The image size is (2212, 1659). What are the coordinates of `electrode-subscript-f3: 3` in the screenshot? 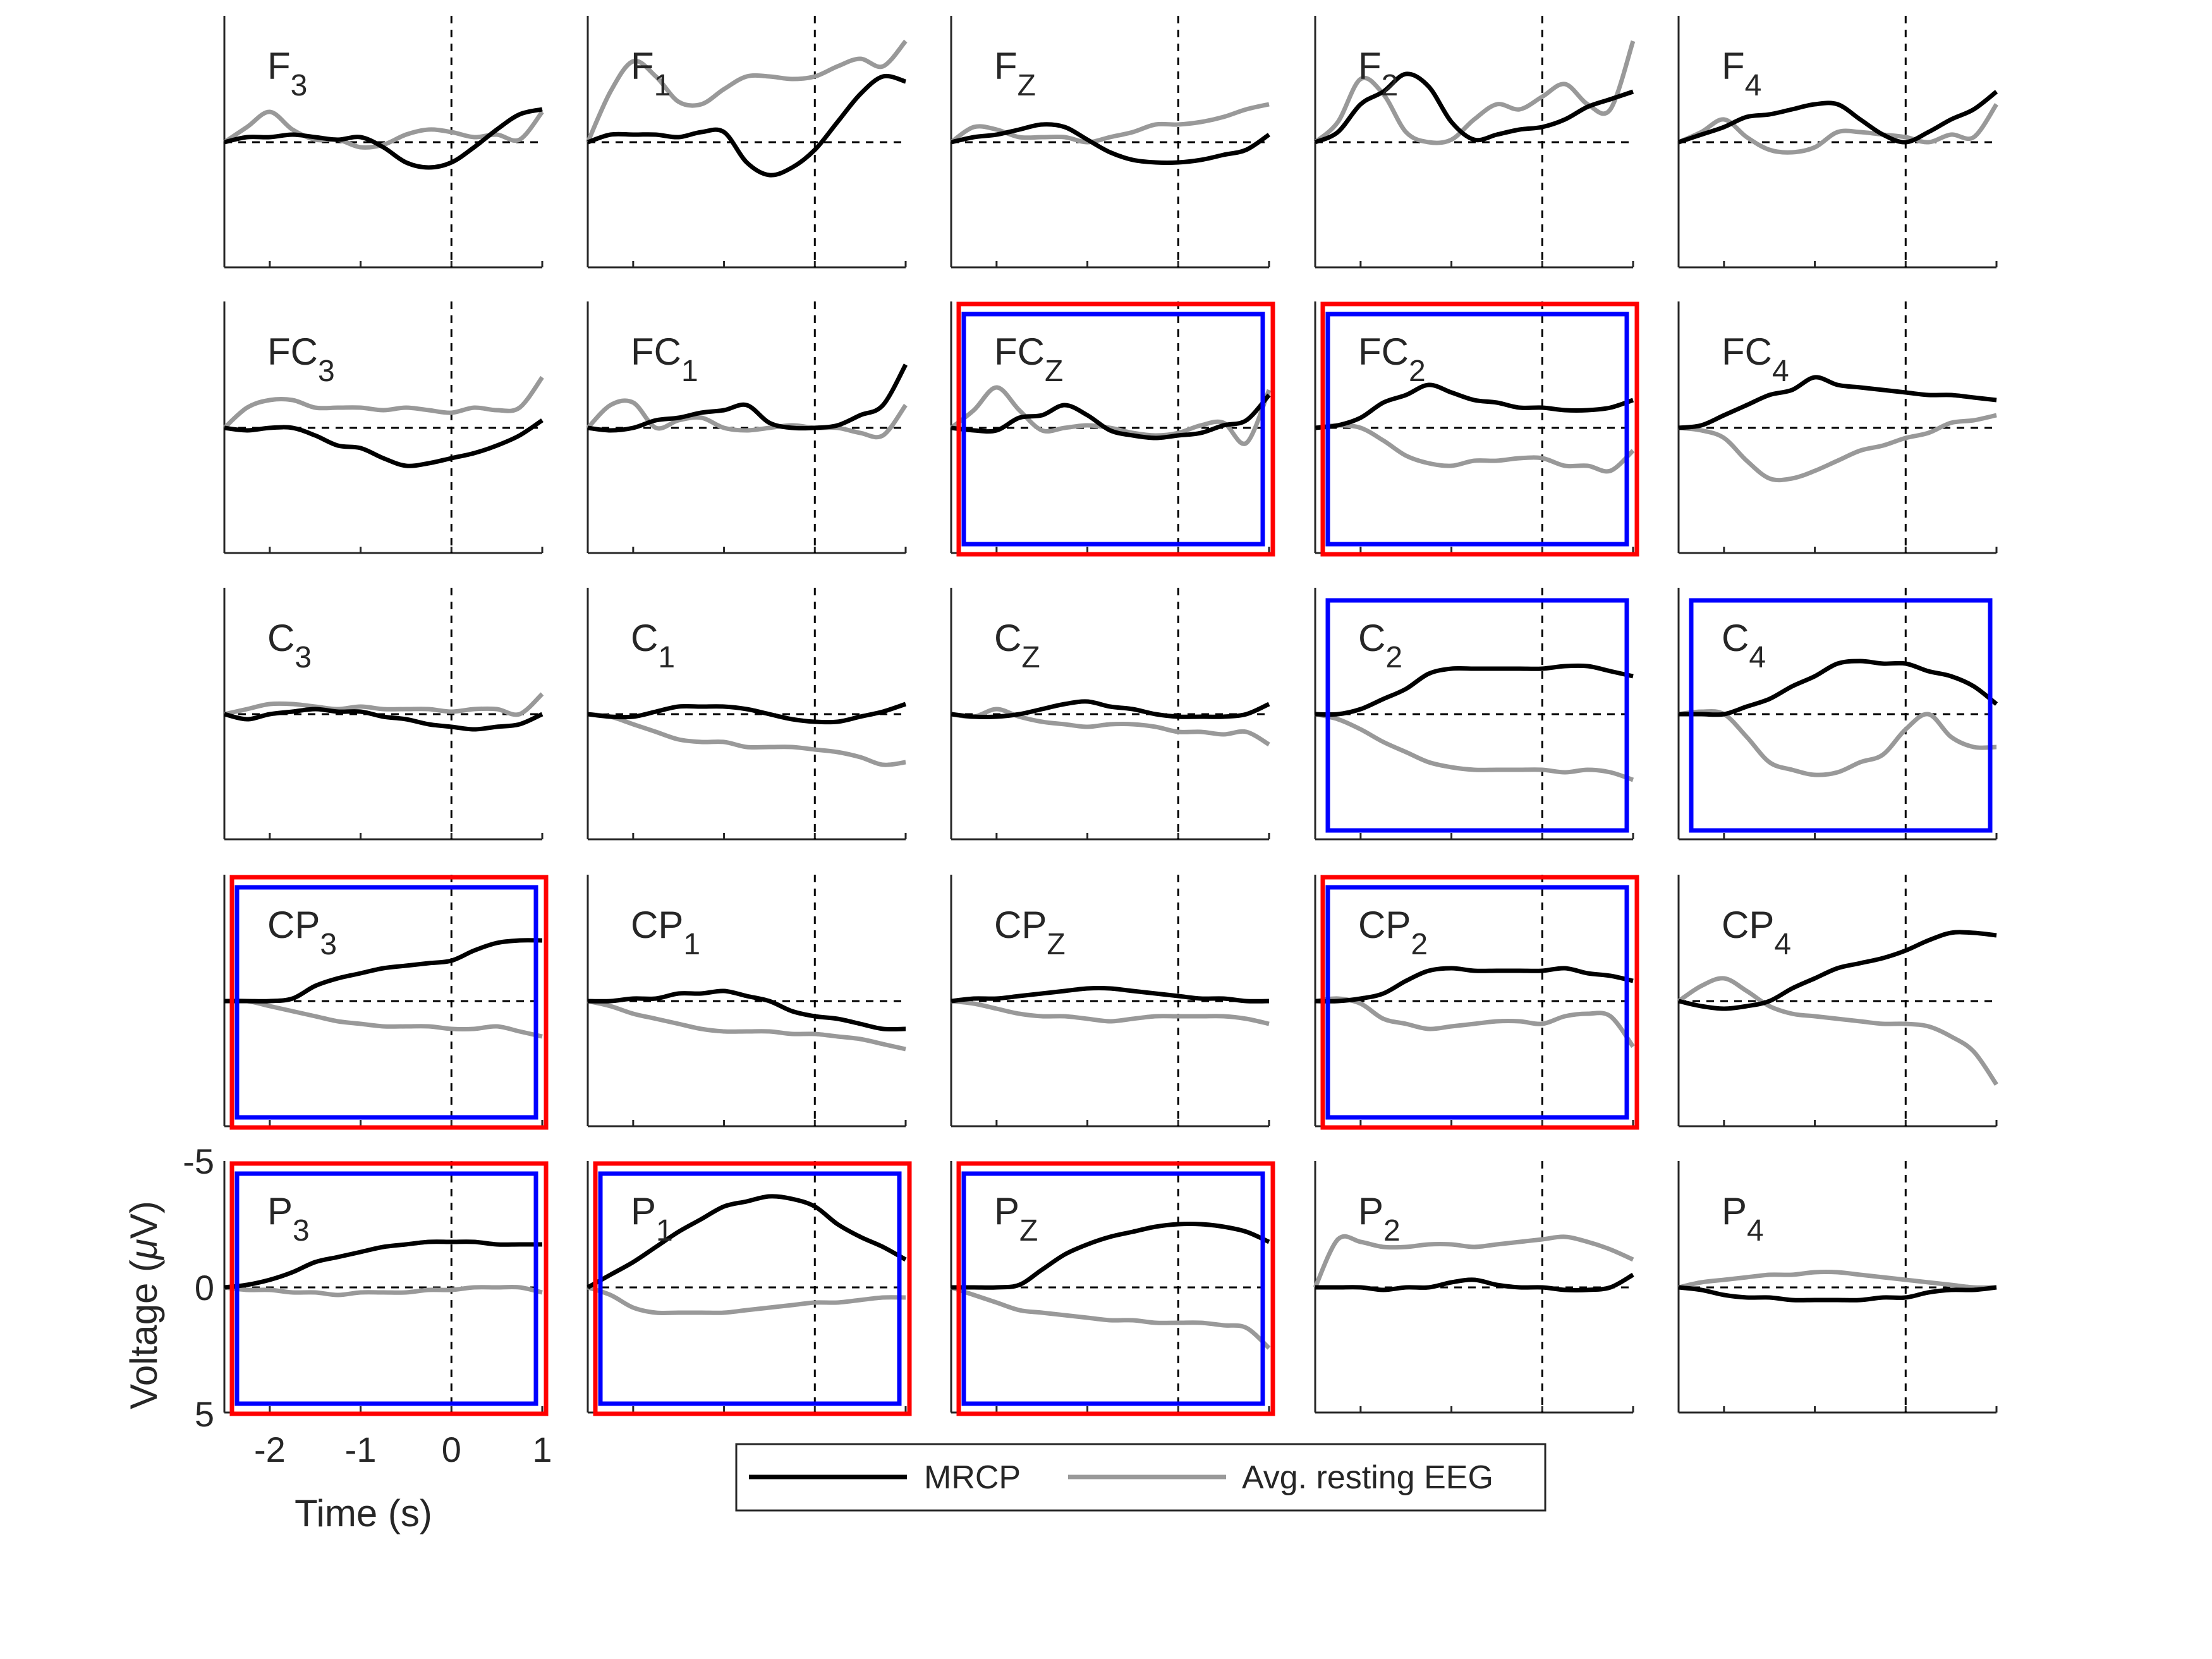 It's located at (299, 85).